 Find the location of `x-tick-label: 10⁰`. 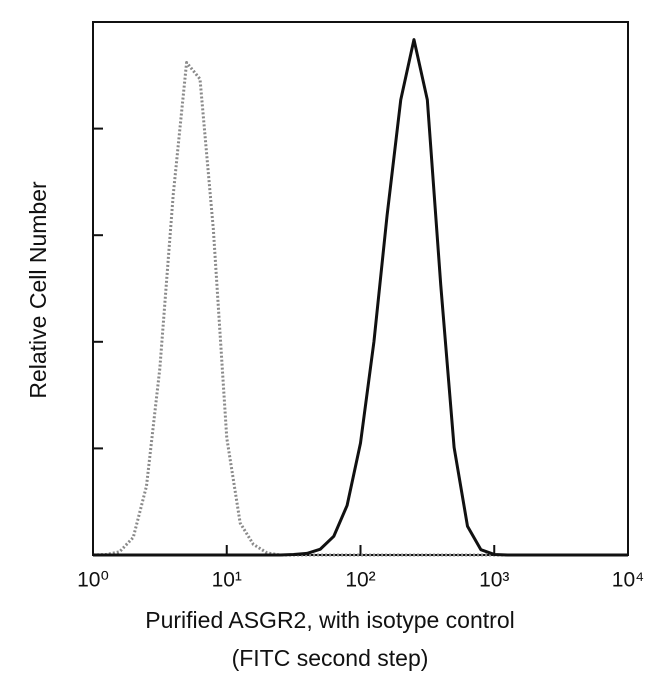

x-tick-label: 10⁰ is located at coordinates (93, 580).